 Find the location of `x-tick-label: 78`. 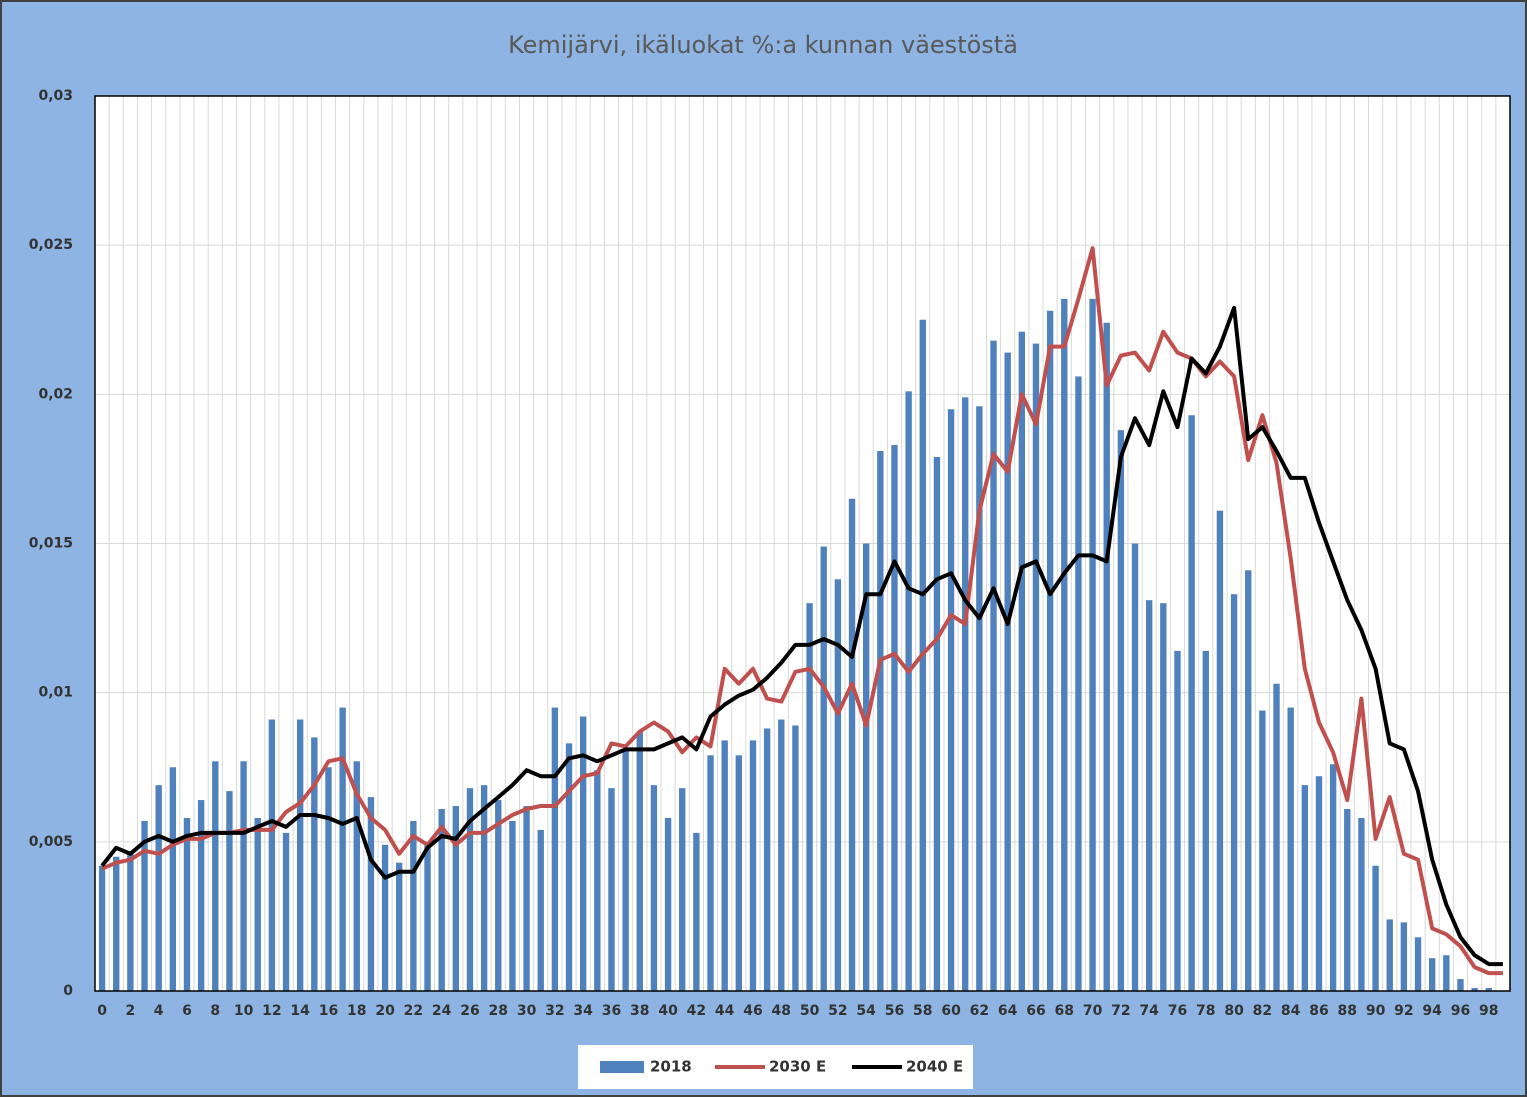

x-tick-label: 78 is located at coordinates (1205, 1011).